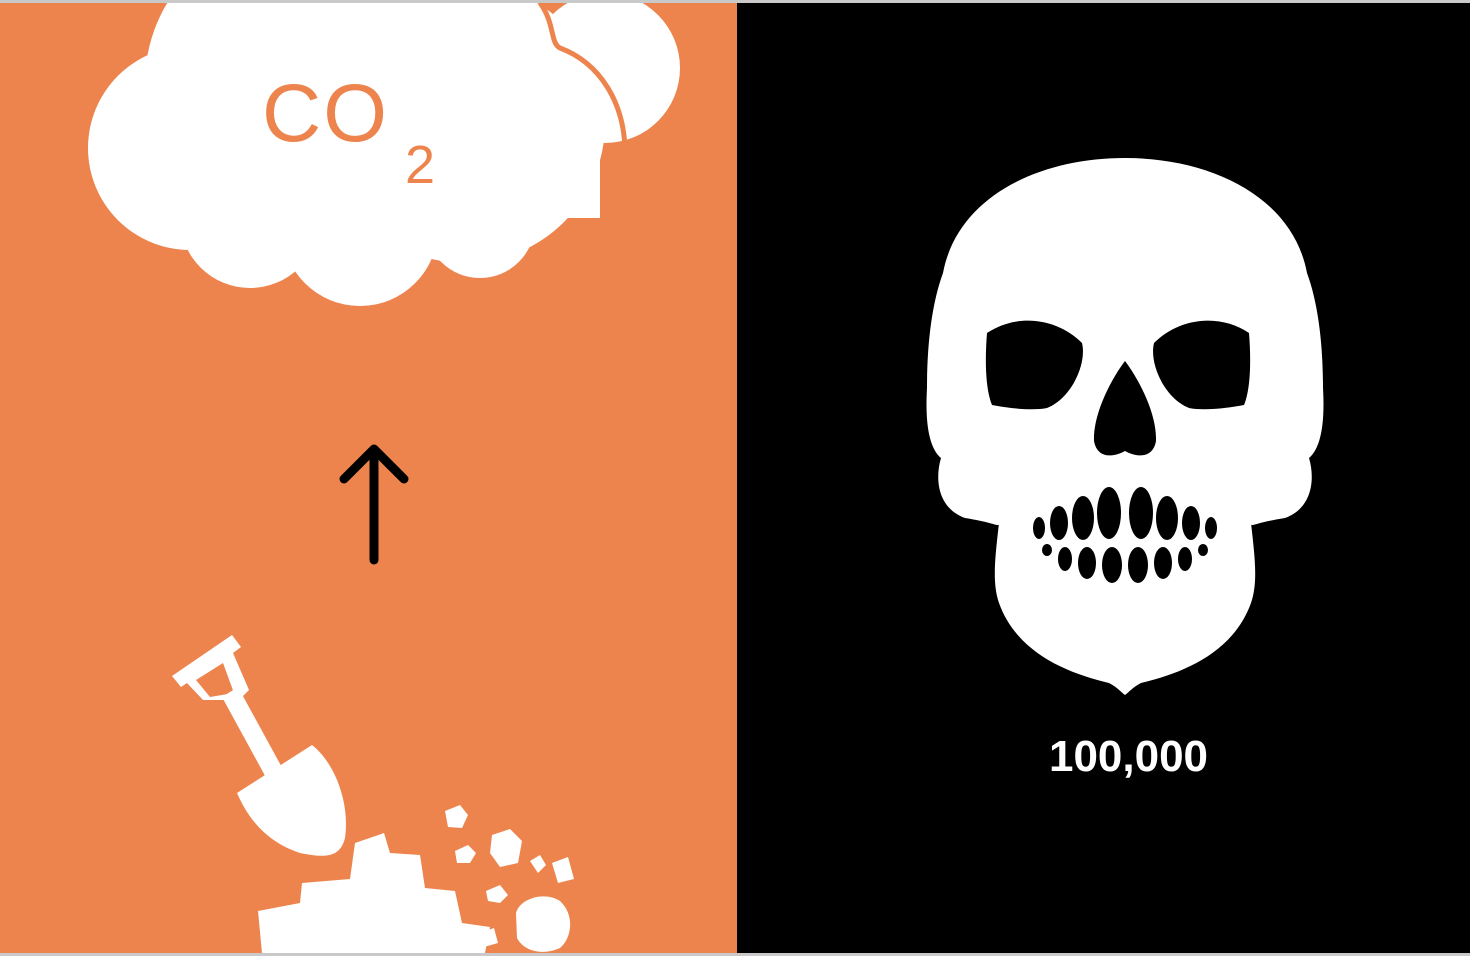 The height and width of the screenshot is (956, 1470). Describe the element at coordinates (416, 879) in the screenshot. I see `dirt-pile-icon` at that location.